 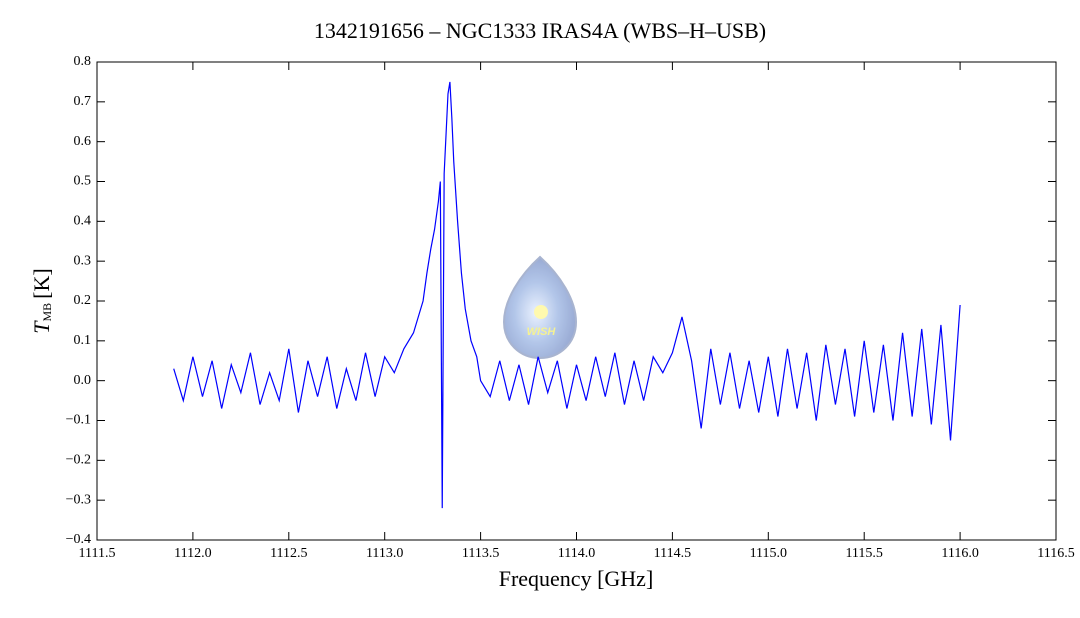 I want to click on y-label-unit: [K], so click(x=41, y=283).